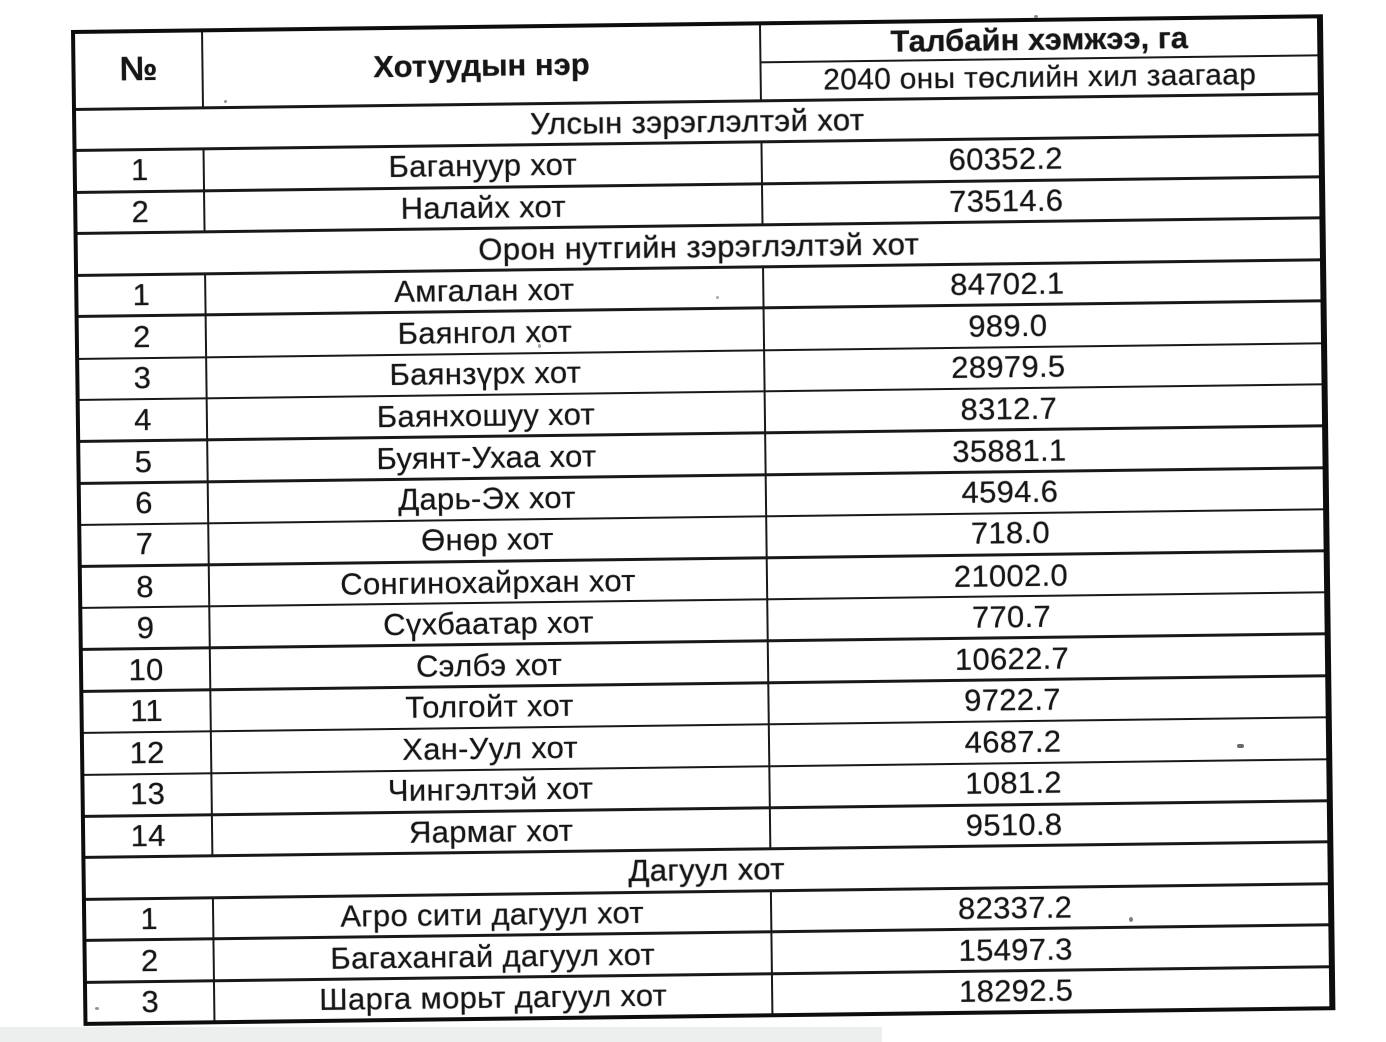 The width and height of the screenshot is (1386, 1042). What do you see at coordinates (147, 794) in the screenshot?
I see `row-number: 13` at bounding box center [147, 794].